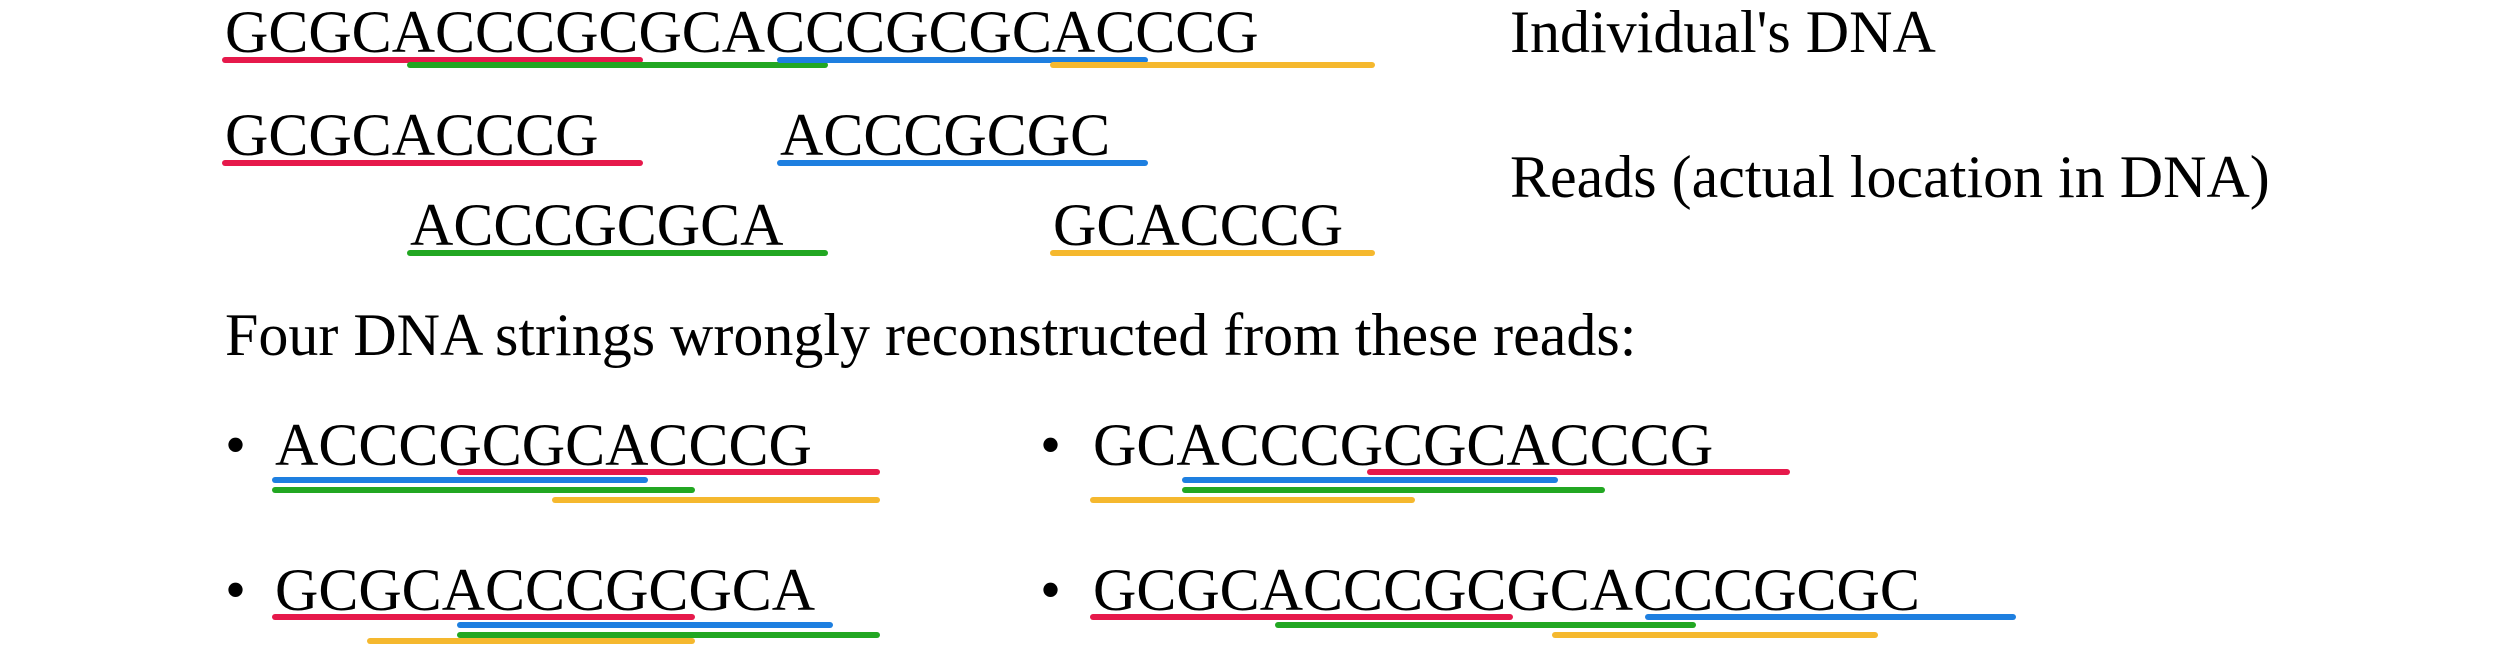 The image size is (2500, 645). What do you see at coordinates (1890, 177) in the screenshot?
I see `reads-caption: Reads (actual location in DNA)` at bounding box center [1890, 177].